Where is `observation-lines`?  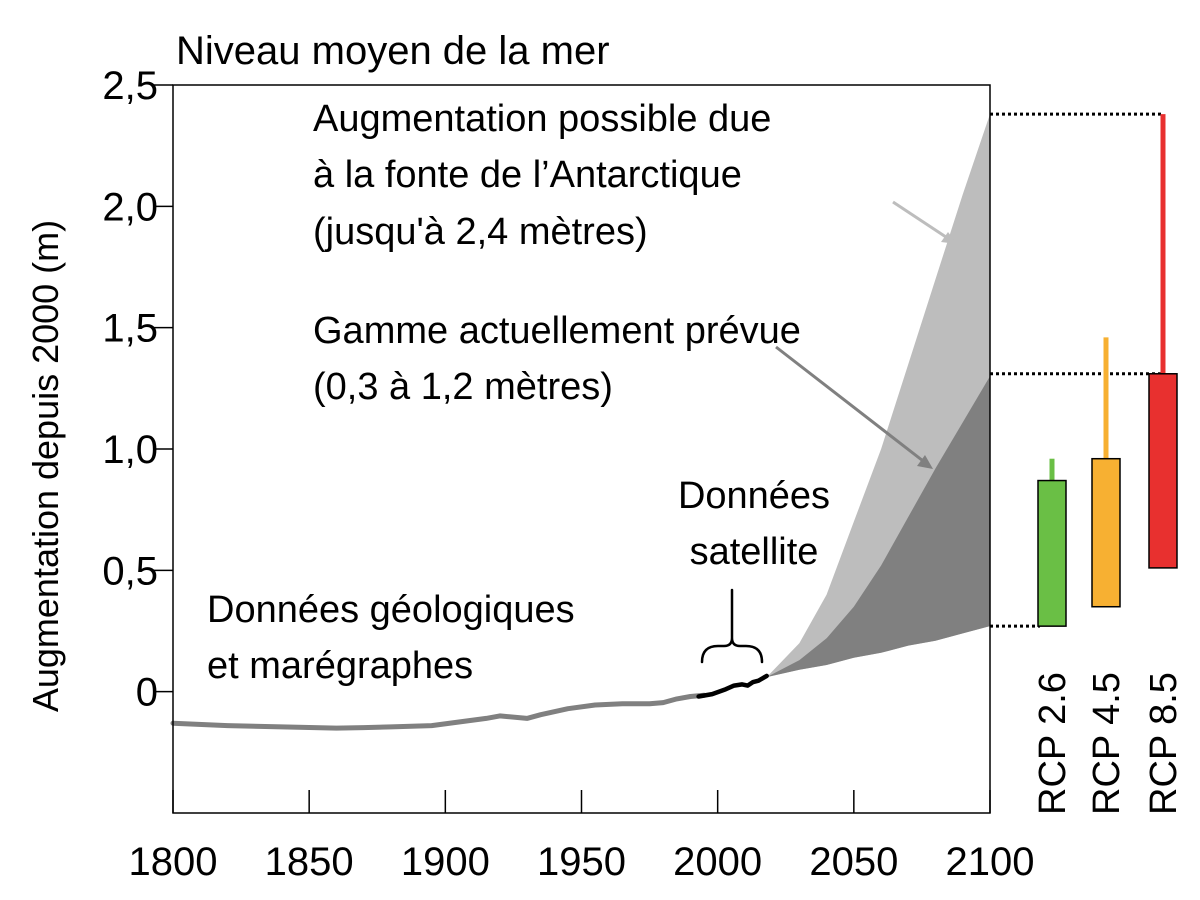 observation-lines is located at coordinates (469, 702).